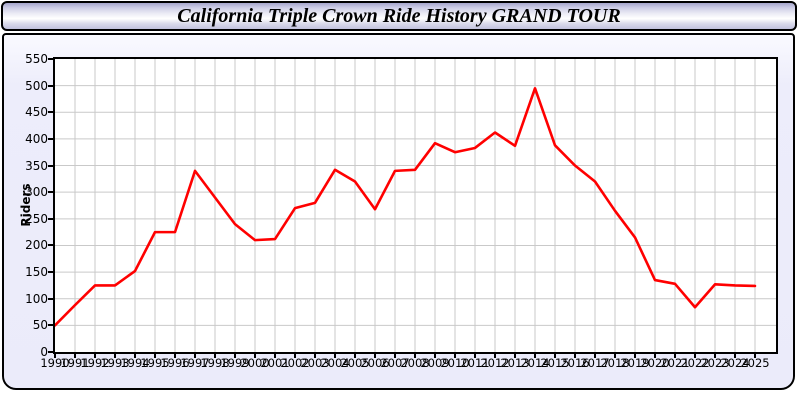 The width and height of the screenshot is (800, 400). Describe the element at coordinates (375, 363) in the screenshot. I see `x-tick-label: 2006` at that location.